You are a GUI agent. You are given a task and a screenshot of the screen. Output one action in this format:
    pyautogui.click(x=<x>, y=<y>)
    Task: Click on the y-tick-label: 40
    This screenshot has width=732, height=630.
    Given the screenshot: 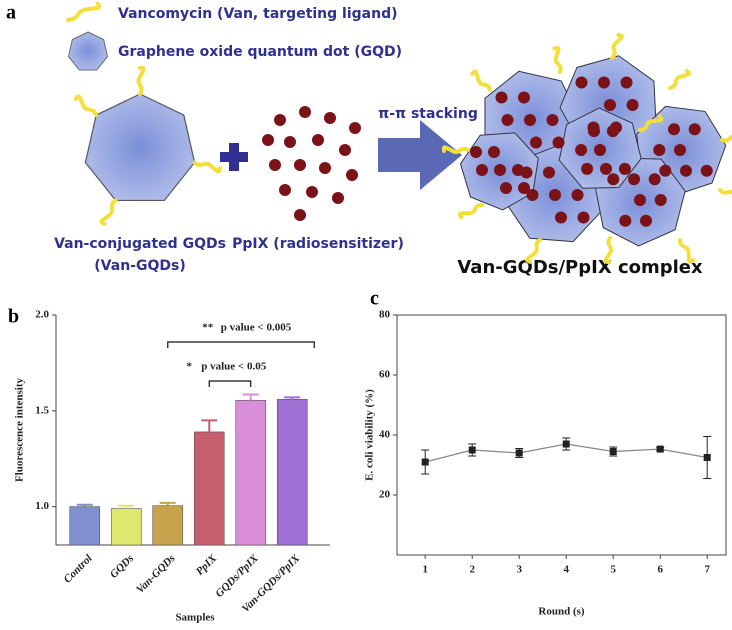 What is the action you would take?
    pyautogui.click(x=385, y=435)
    